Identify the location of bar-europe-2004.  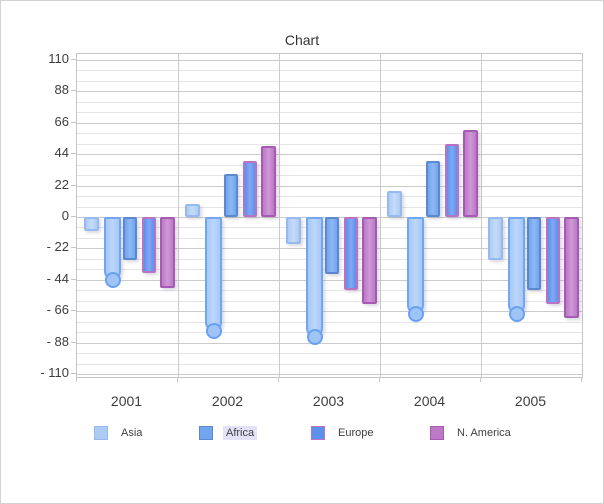
(452, 180).